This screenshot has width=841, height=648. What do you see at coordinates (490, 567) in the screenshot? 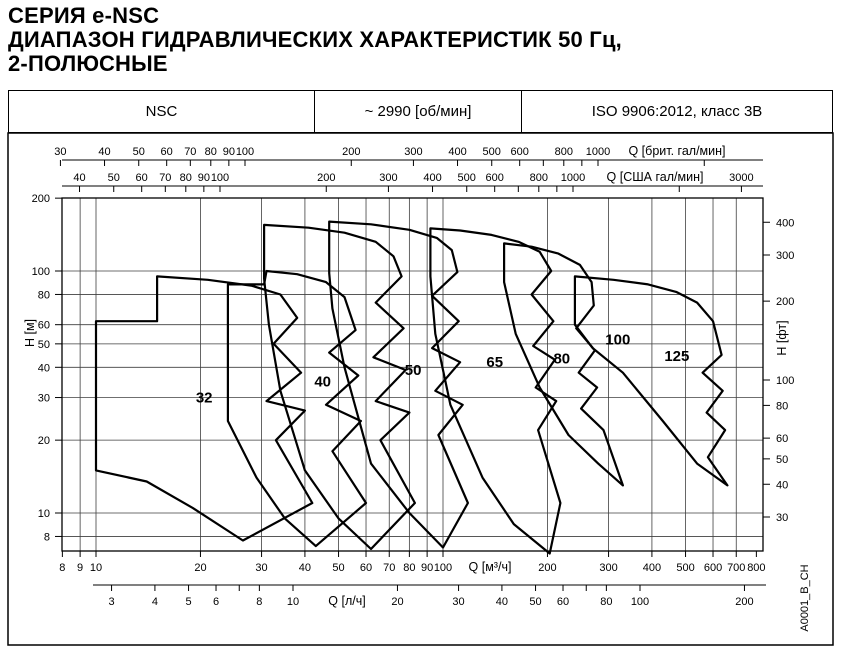
I see `svg-text: Q [м³/ч]` at bounding box center [490, 567].